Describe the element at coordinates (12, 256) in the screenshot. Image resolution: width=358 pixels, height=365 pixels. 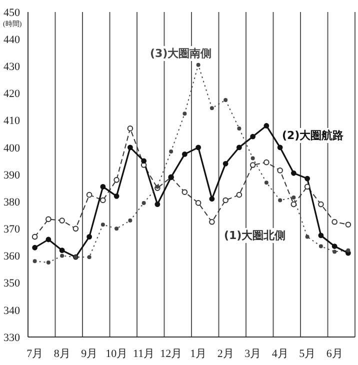
I see `y-tick-label: 360` at that location.